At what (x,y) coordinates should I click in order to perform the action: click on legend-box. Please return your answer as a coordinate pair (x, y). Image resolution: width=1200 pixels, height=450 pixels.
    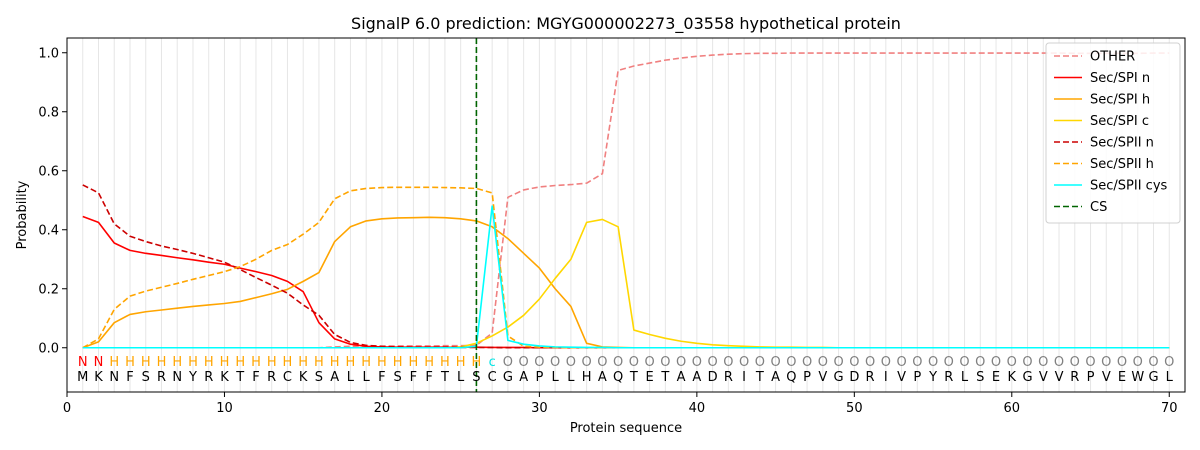
    Looking at the image, I should click on (1113, 133).